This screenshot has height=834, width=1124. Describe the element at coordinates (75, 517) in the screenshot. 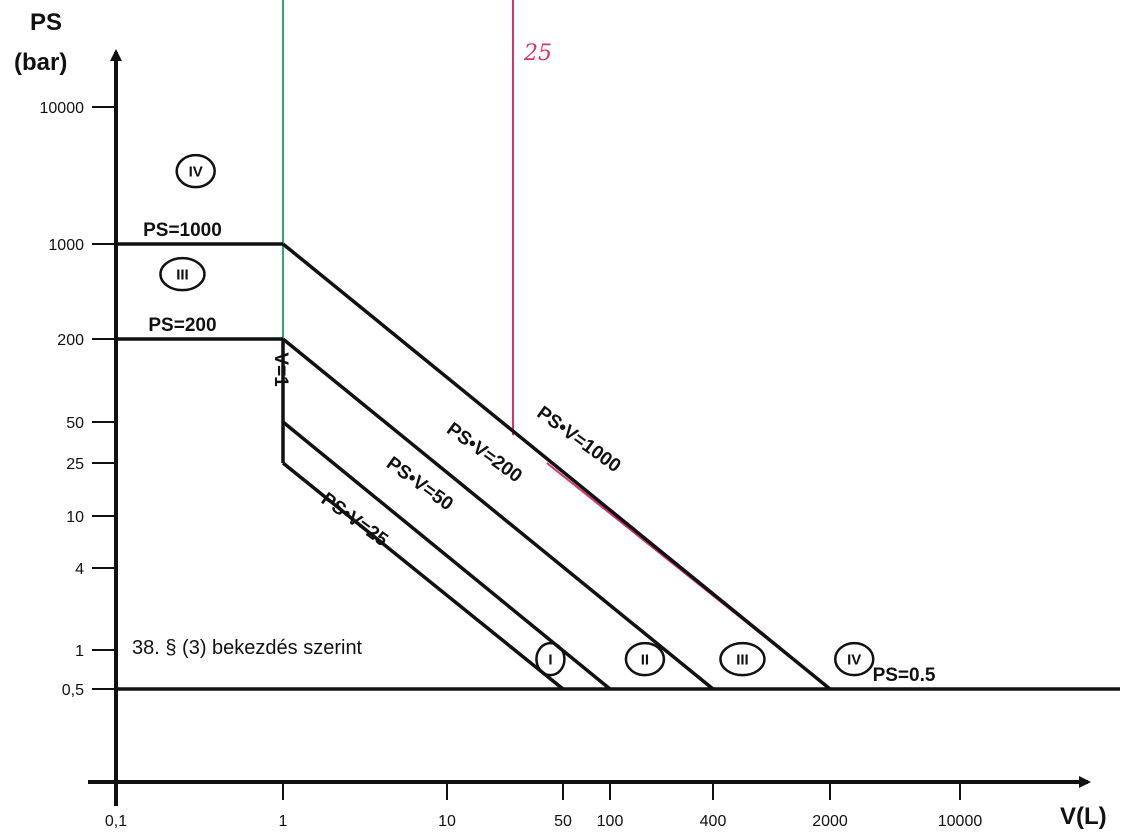

I see `y-tick-label: 10` at that location.